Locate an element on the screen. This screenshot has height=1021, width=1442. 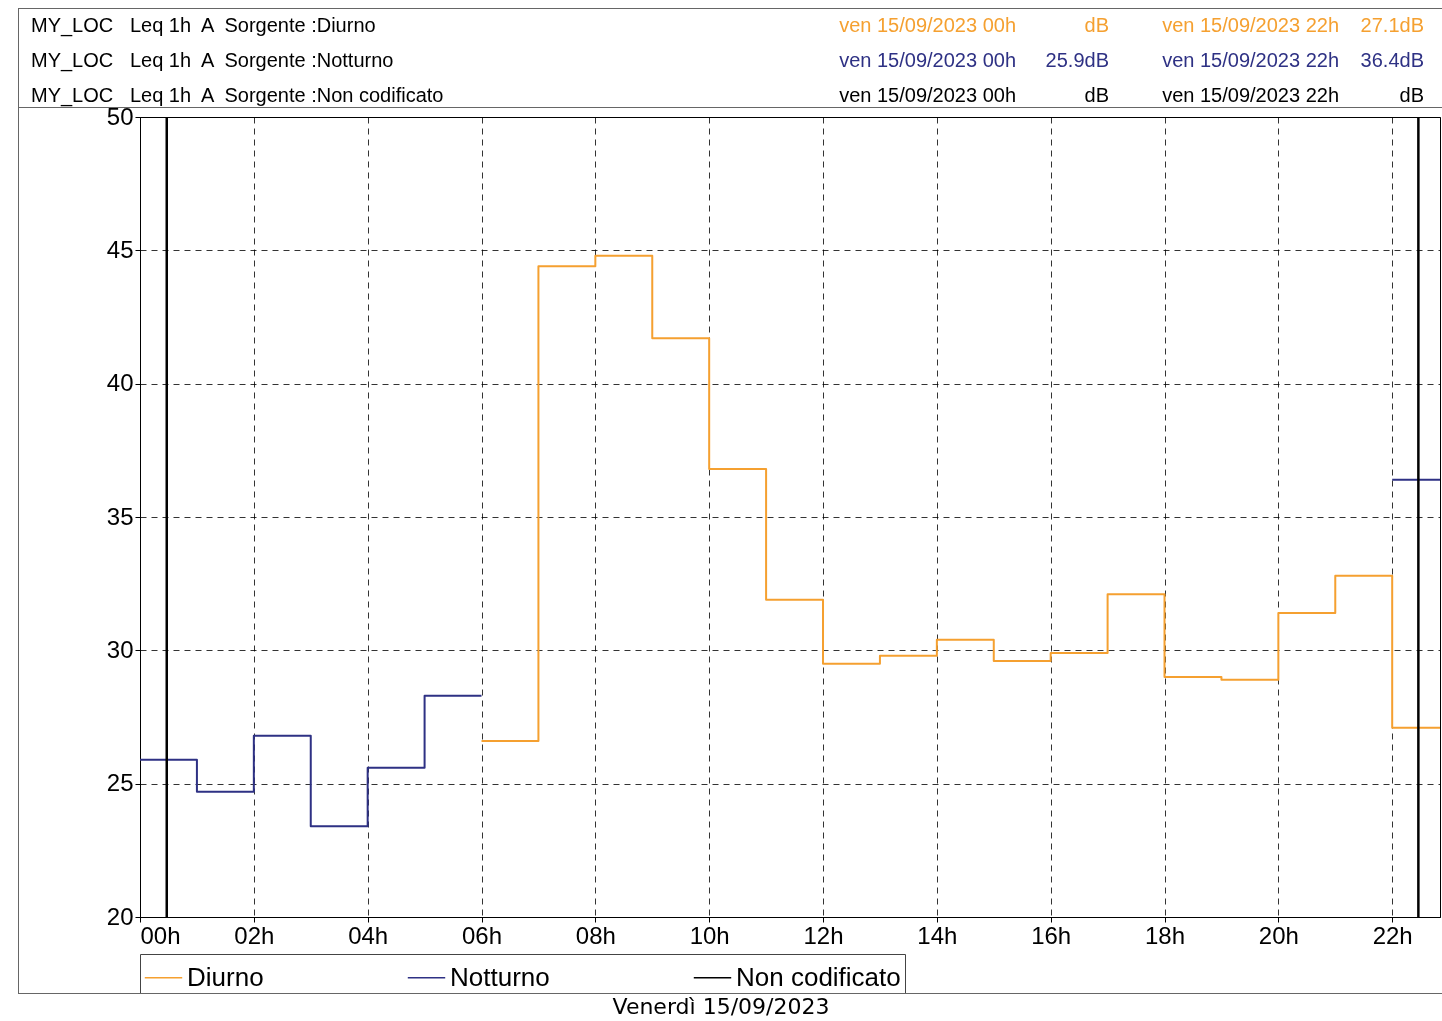
text: 25.9dB is located at coordinates (1076, 60).